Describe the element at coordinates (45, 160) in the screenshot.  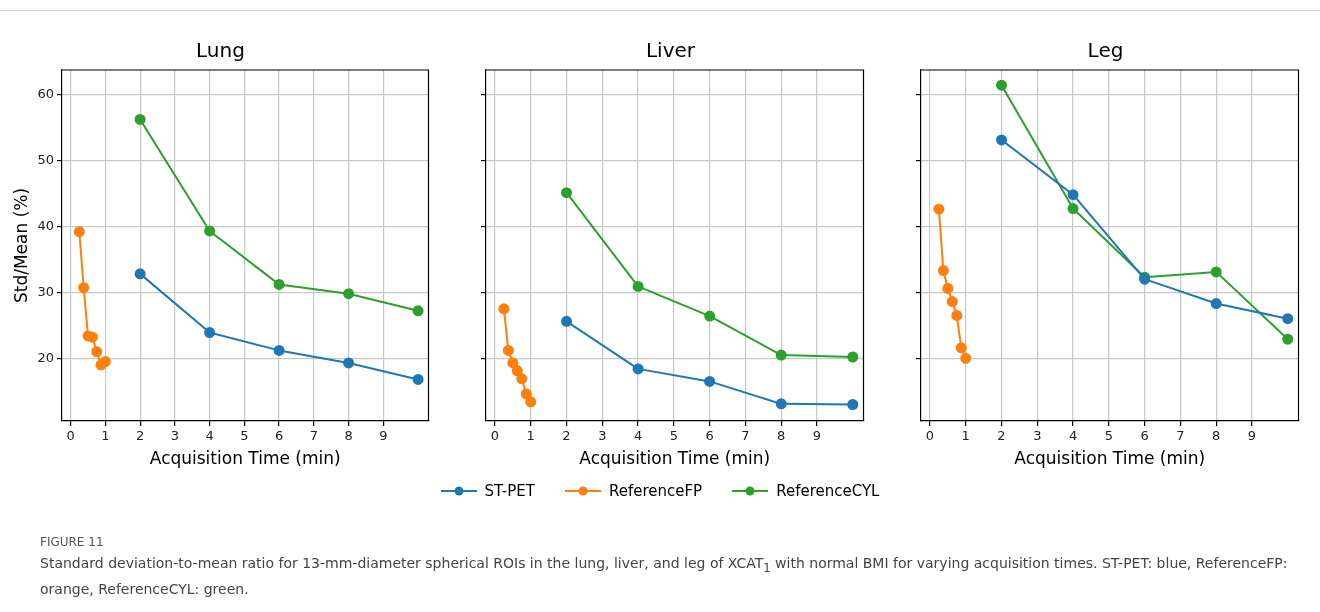
I see `y-tick-label: 50` at that location.